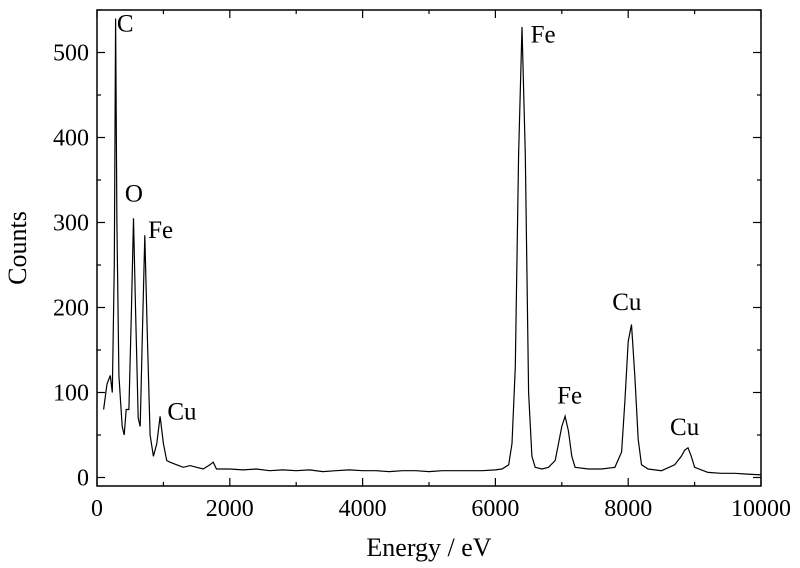 The width and height of the screenshot is (800, 568). Describe the element at coordinates (125, 23) in the screenshot. I see `peak-label: C` at that location.